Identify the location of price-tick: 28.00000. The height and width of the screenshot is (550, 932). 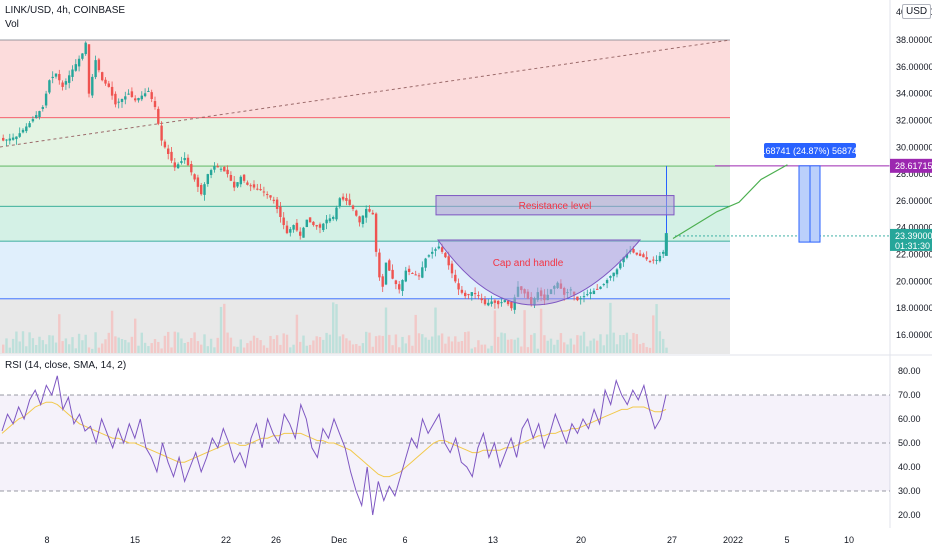
(914, 174).